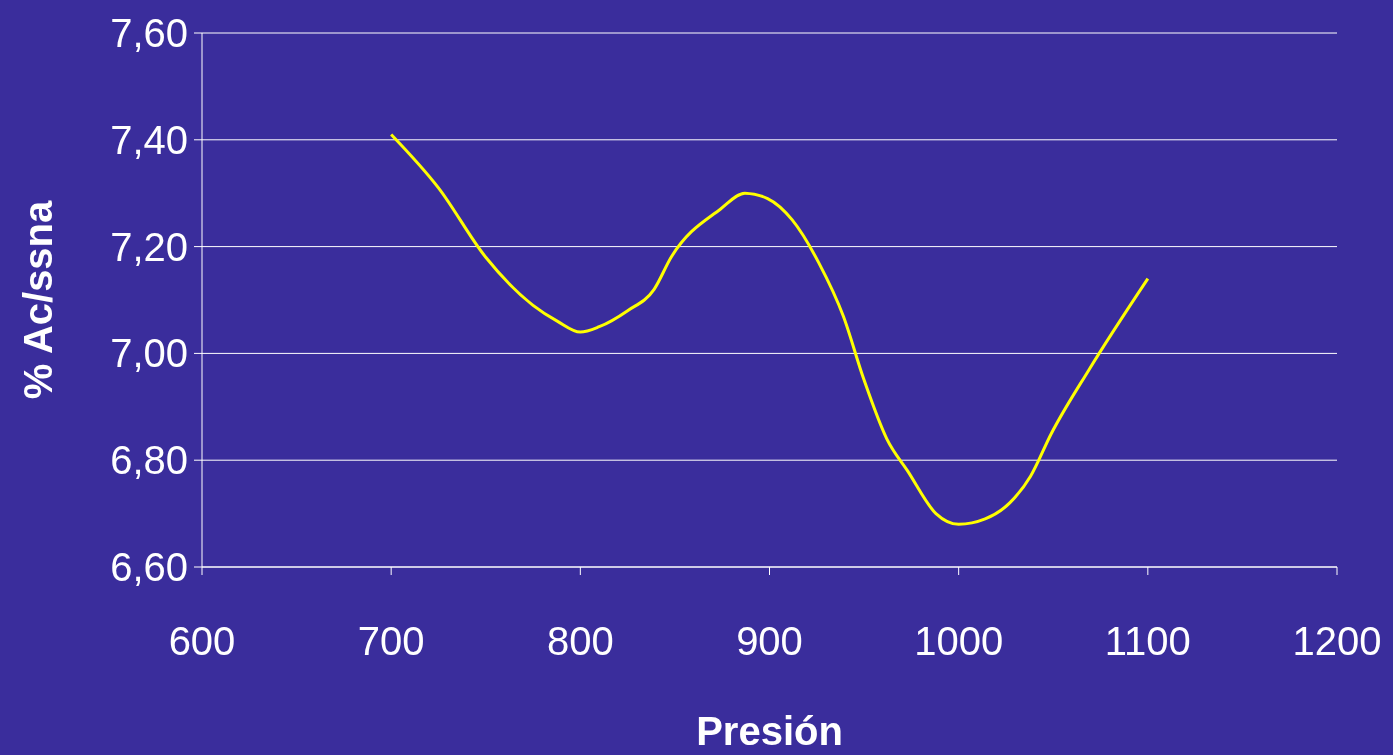 Image resolution: width=1393 pixels, height=755 pixels. I want to click on y-tick-label: 7,40, so click(149, 139).